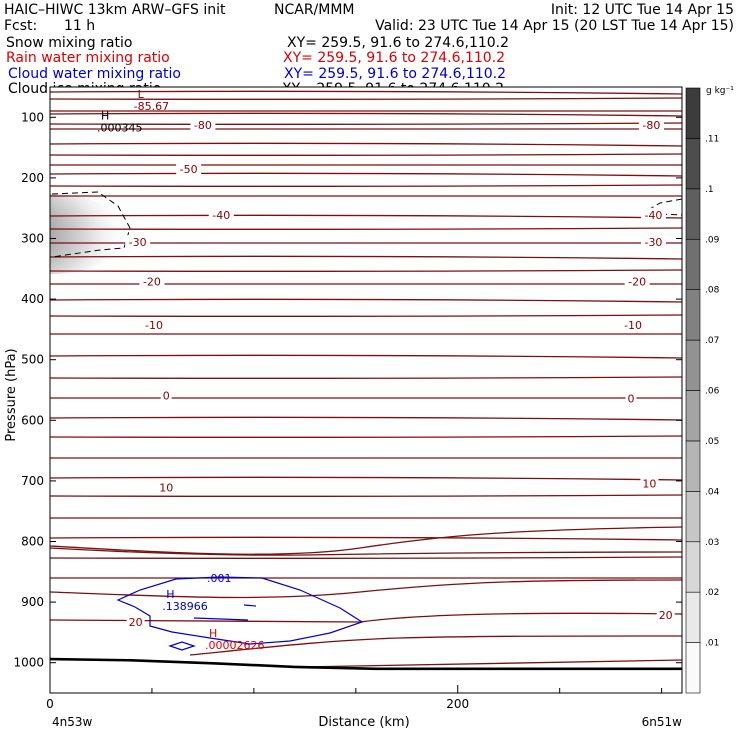 This screenshot has width=740, height=740. Describe the element at coordinates (720, 91) in the screenshot. I see `colorbar-unit: g kg⁻¹` at that location.